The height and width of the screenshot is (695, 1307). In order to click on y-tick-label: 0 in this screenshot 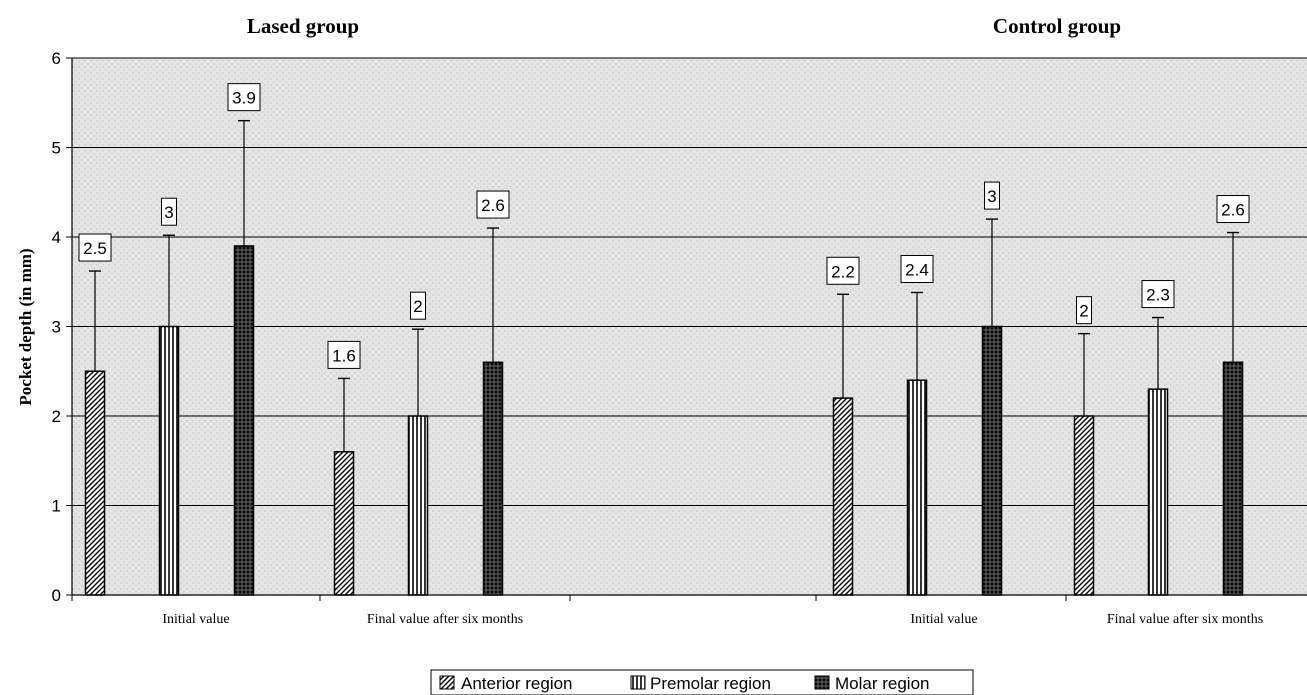, I will do `click(56, 595)`.